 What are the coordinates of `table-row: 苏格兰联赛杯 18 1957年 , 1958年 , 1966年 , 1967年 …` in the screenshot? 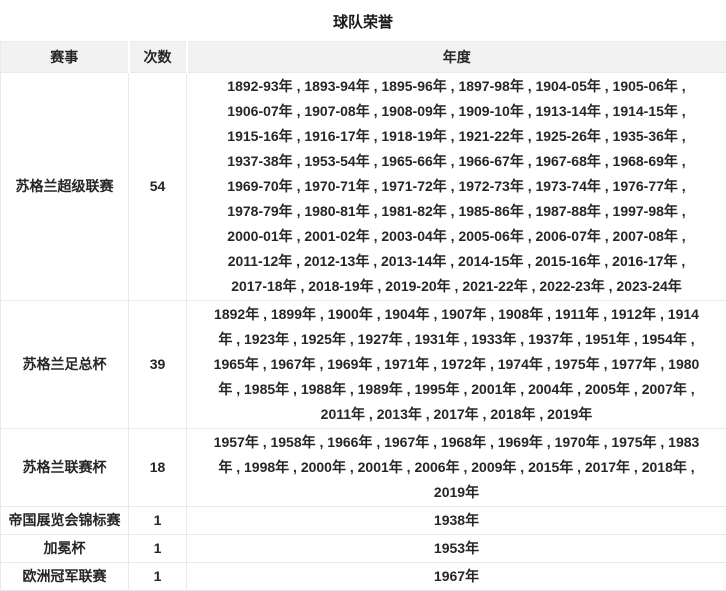 It's located at (363, 468).